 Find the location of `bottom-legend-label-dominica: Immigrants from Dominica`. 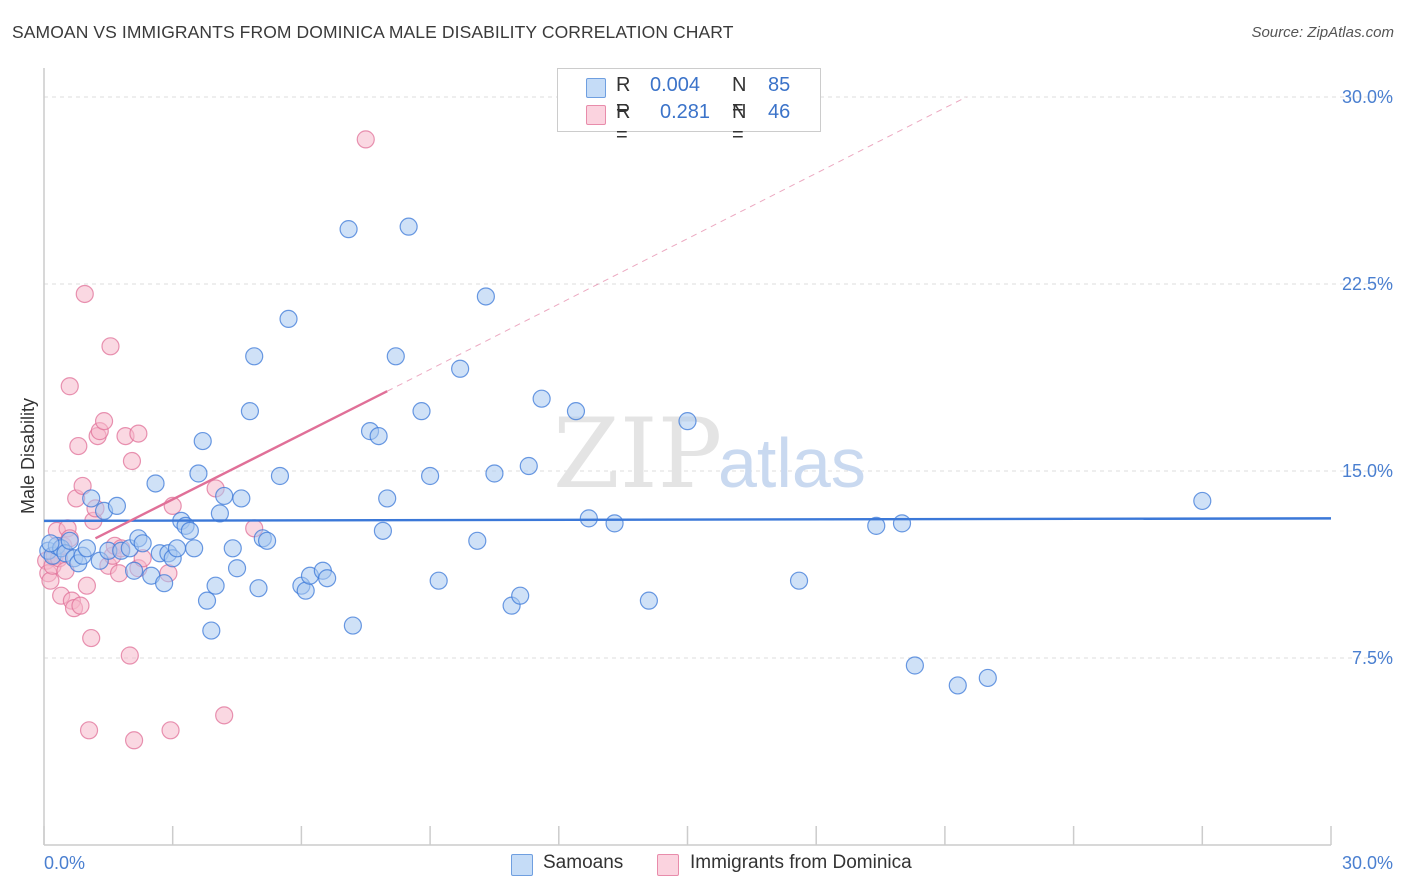

bottom-legend-label-dominica: Immigrants from Dominica is located at coordinates (801, 862).